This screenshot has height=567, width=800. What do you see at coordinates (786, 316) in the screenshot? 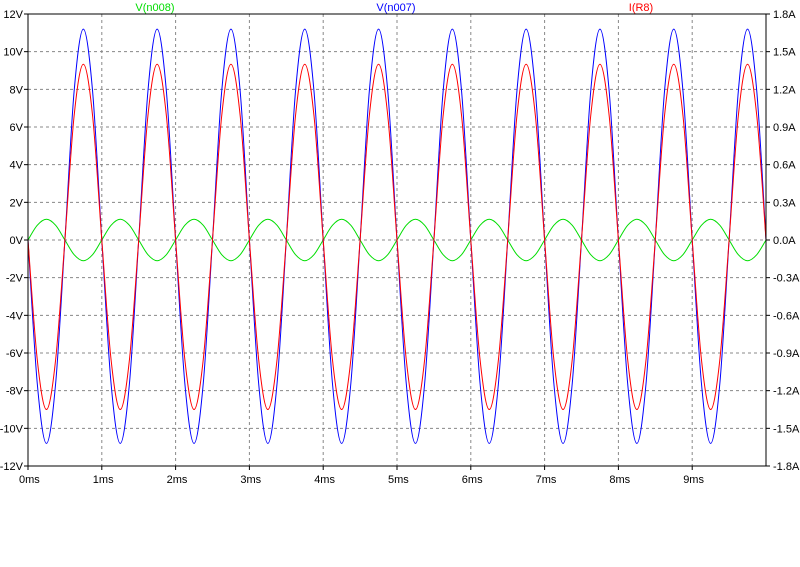
I see `y-right-tick-label: -0.6A` at bounding box center [786, 316].